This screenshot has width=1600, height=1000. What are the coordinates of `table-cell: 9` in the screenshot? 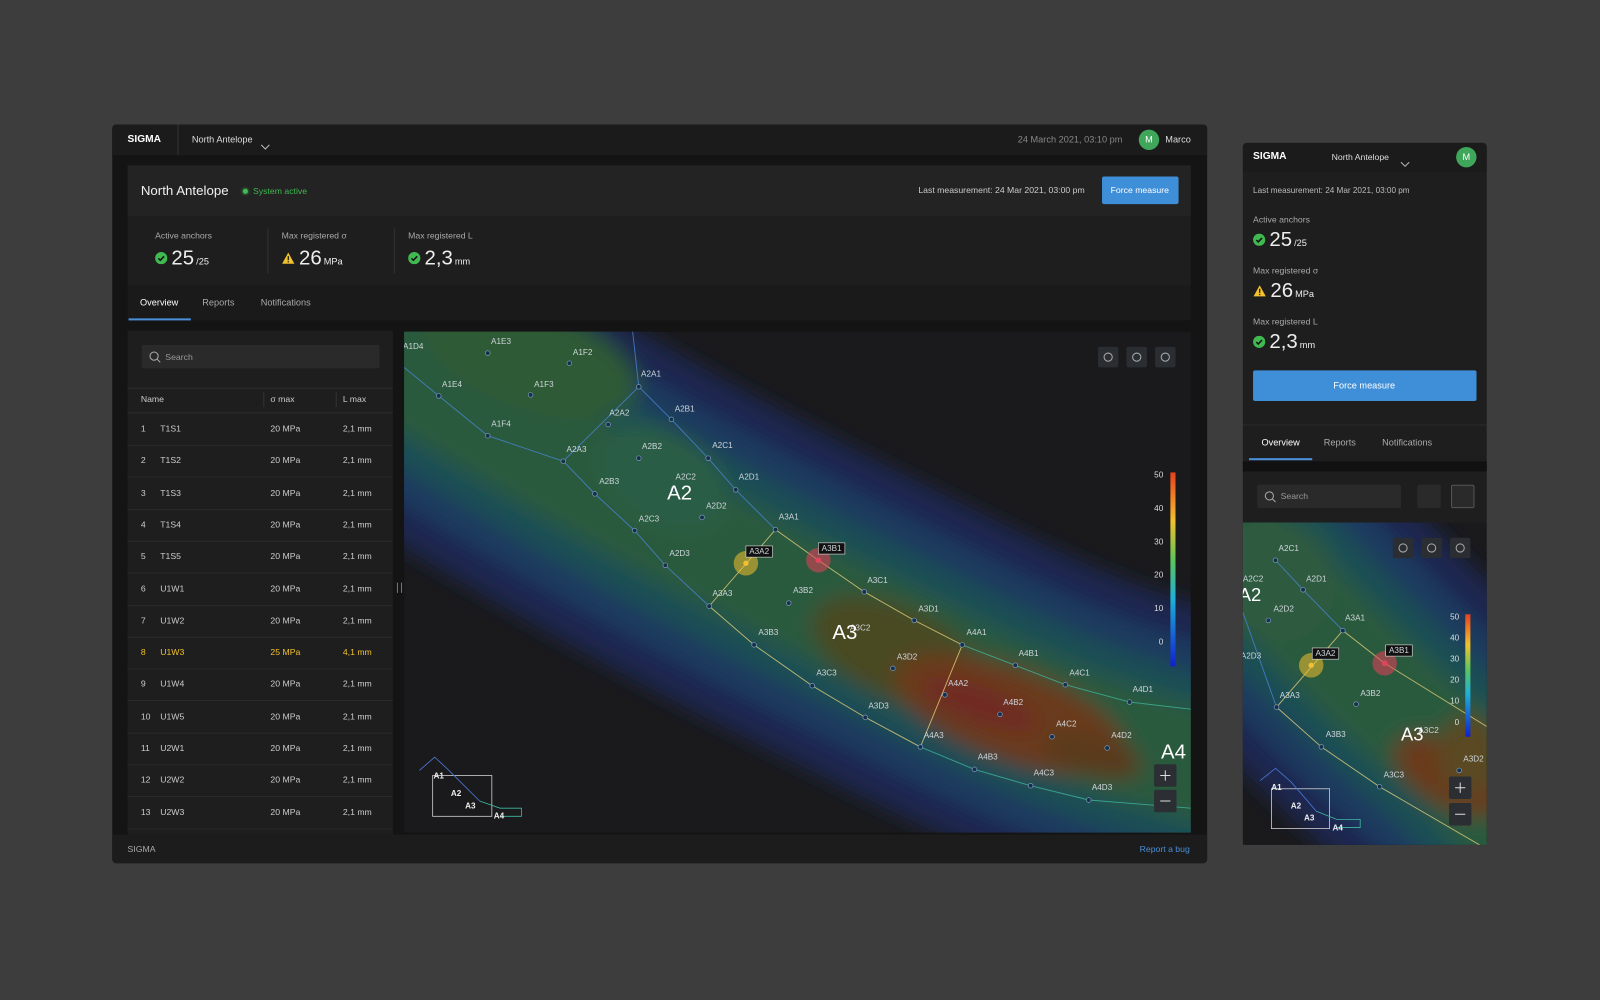 It's located at (143, 684).